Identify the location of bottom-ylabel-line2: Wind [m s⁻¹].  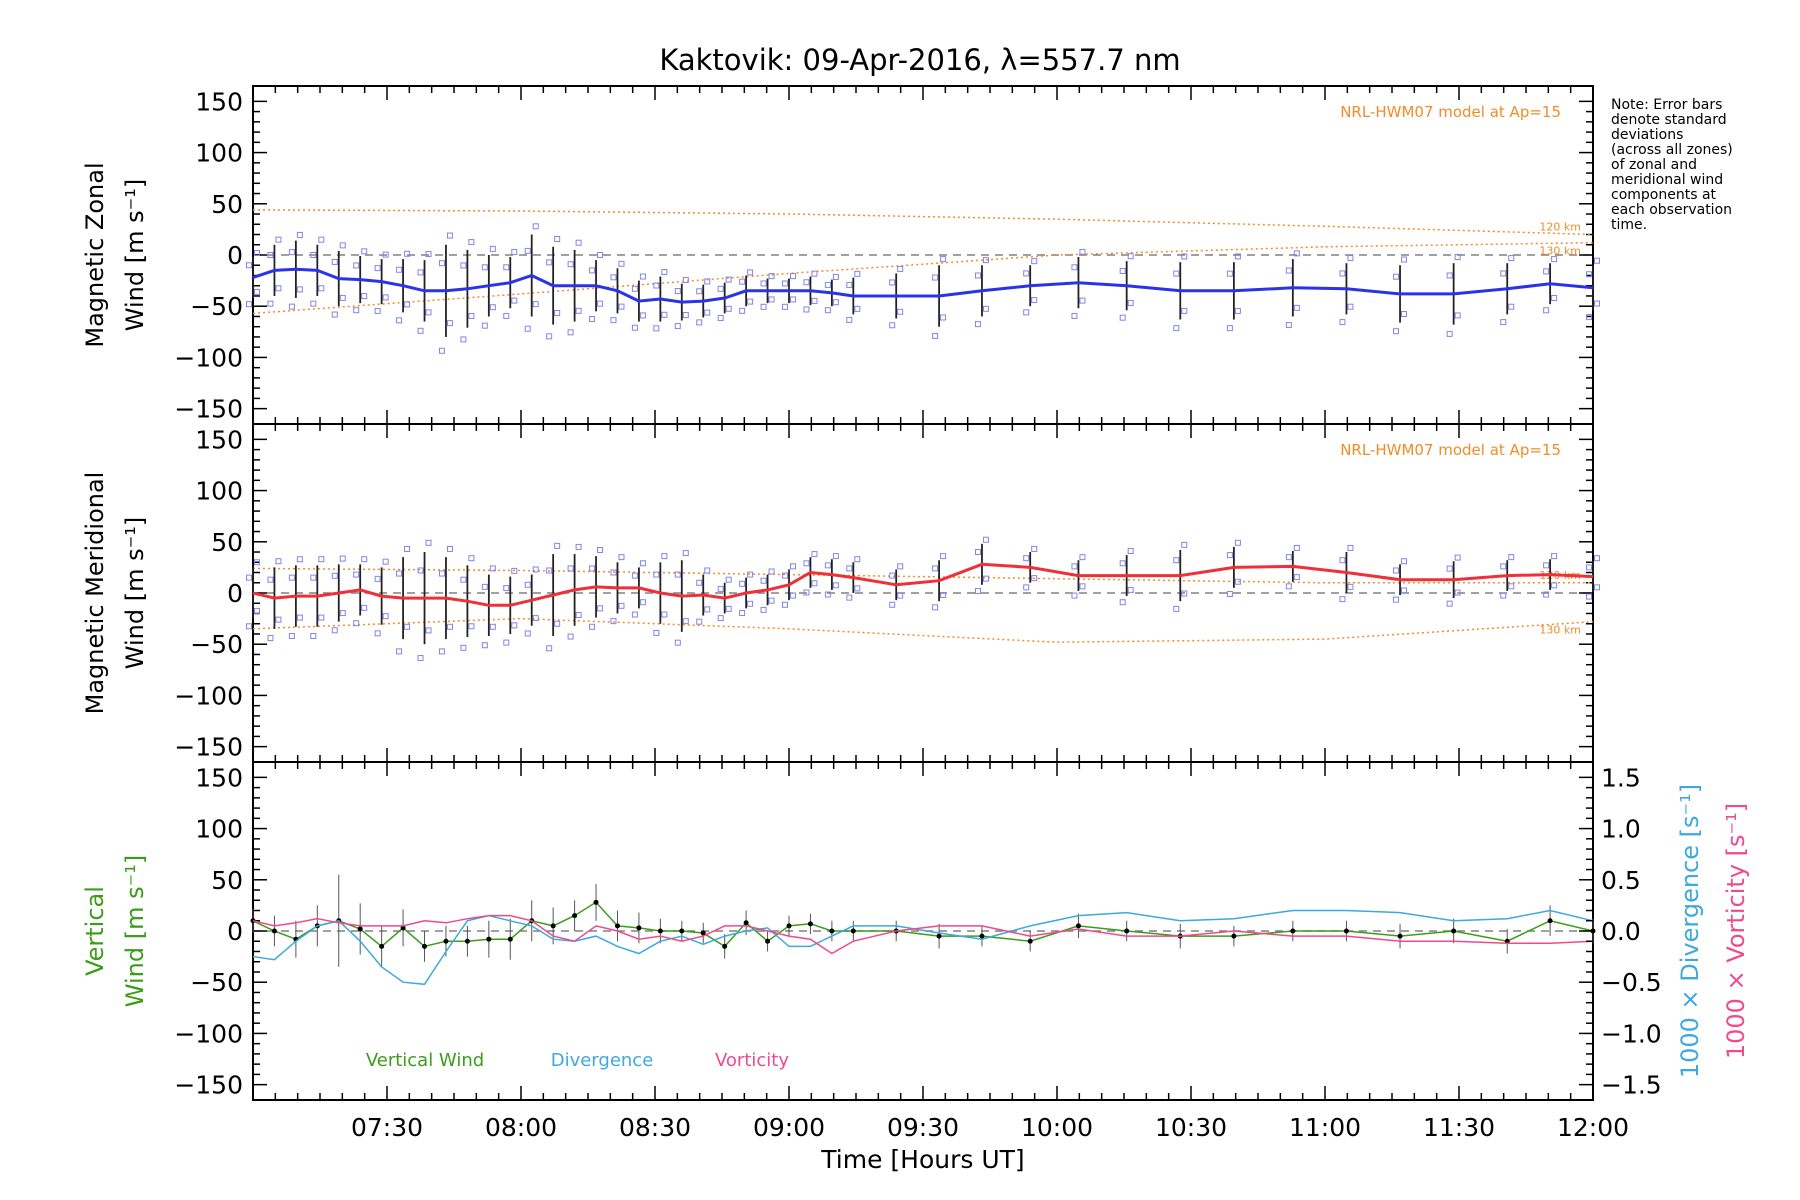
(135, 931).